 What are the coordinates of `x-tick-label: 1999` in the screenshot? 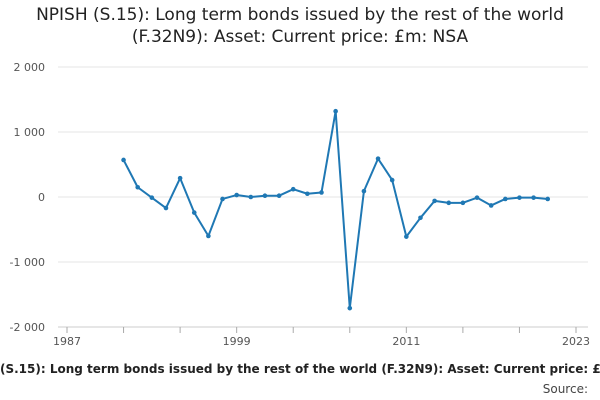 It's located at (237, 341).